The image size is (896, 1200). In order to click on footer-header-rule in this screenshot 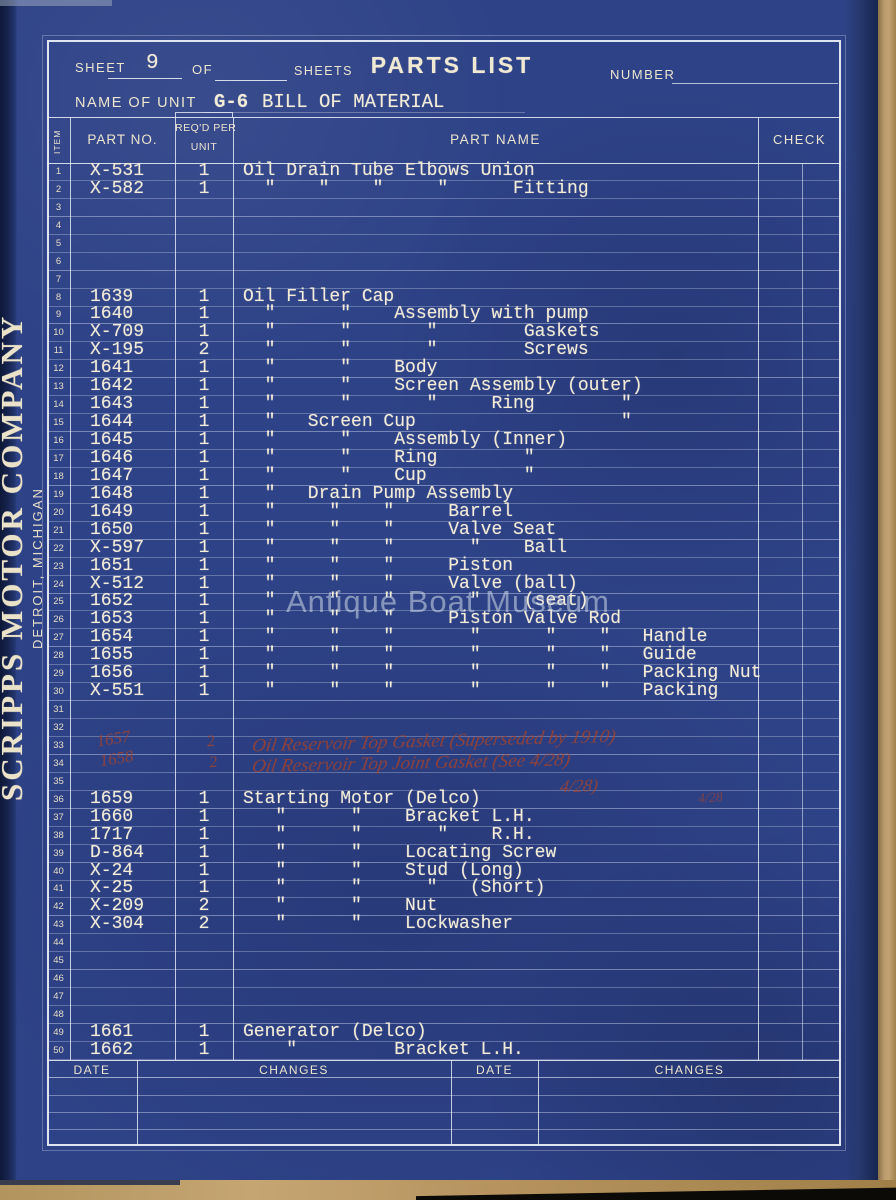, I will do `click(444, 1077)`.